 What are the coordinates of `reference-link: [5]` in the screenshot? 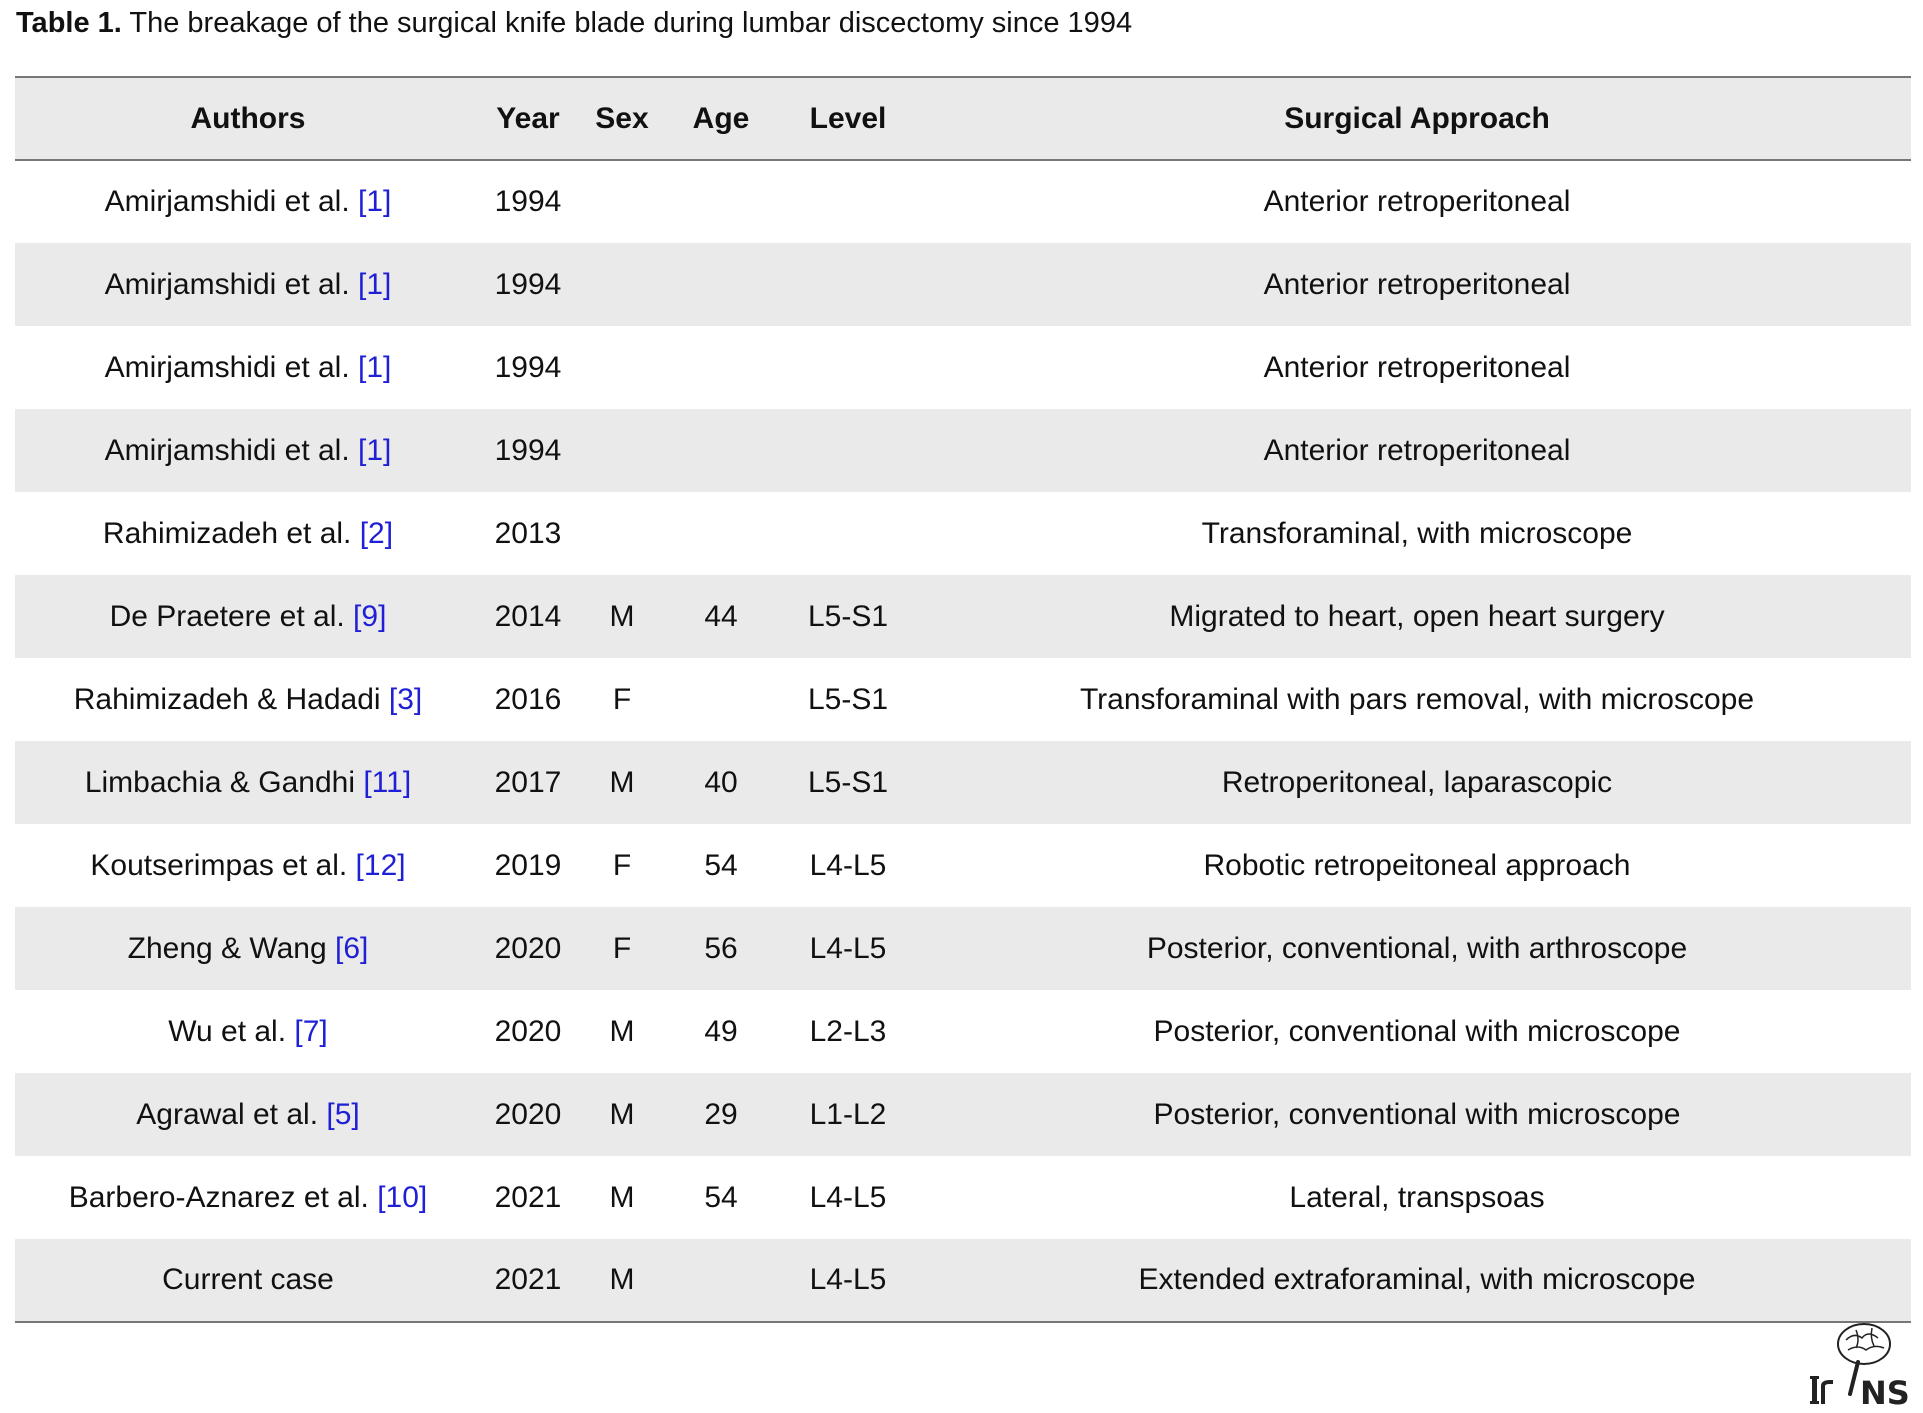 It's located at (343, 1114).